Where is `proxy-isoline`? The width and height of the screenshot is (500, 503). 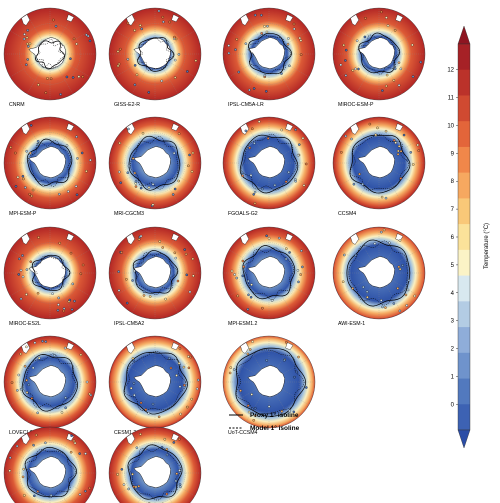
proxy-isoline is located at coordinates (51, 272).